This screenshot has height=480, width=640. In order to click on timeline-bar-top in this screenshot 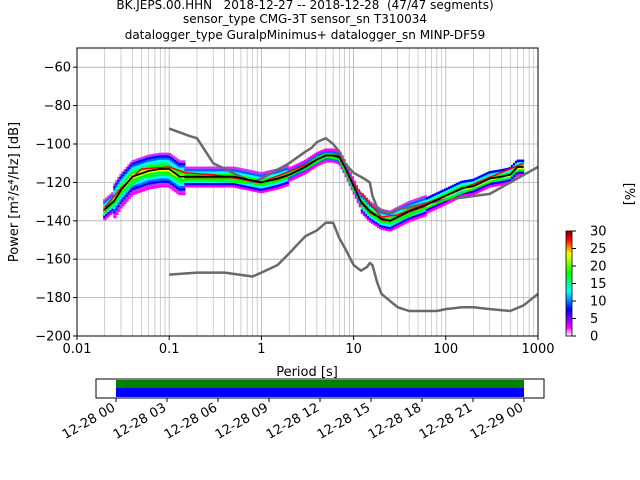, I will do `click(320, 384)`.